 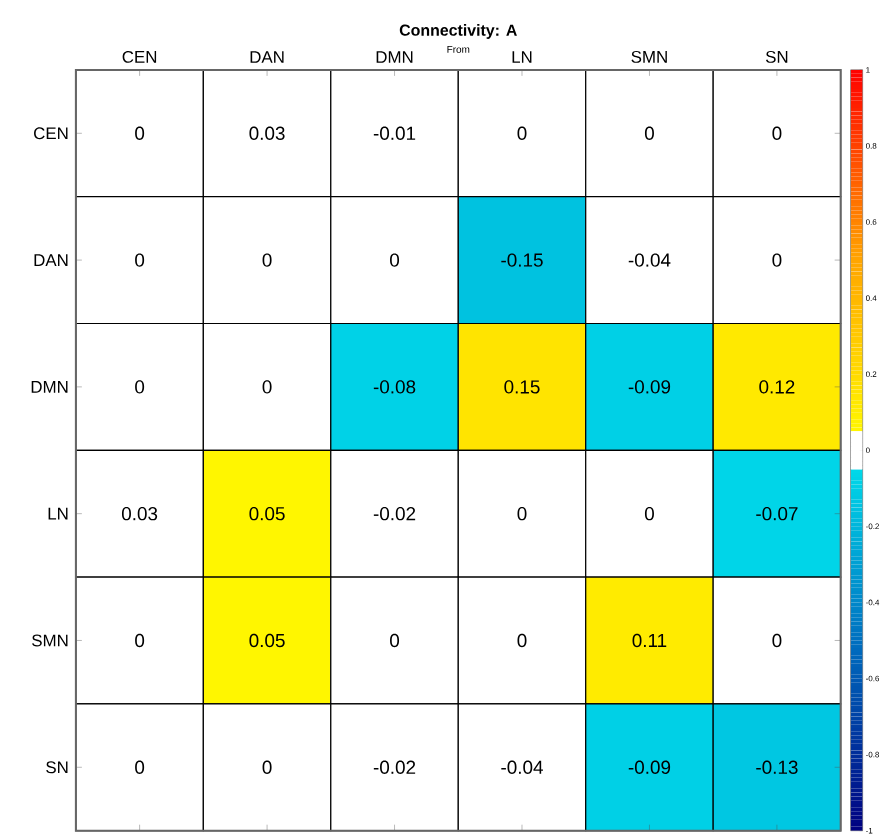 I want to click on data-label: -0.08, so click(x=394, y=387).